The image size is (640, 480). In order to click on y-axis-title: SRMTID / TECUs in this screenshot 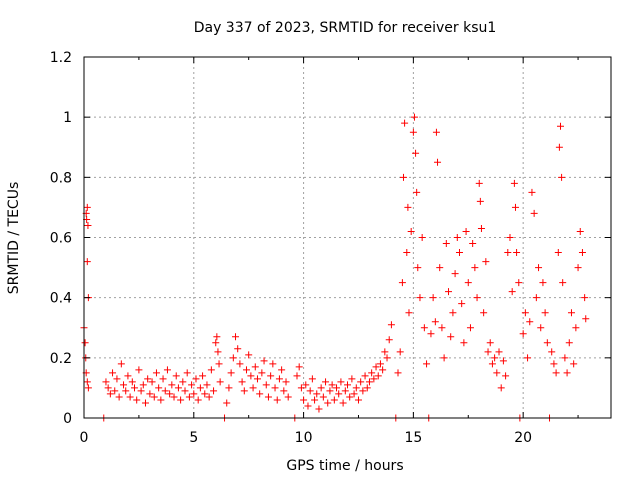, I will do `click(14, 238)`.